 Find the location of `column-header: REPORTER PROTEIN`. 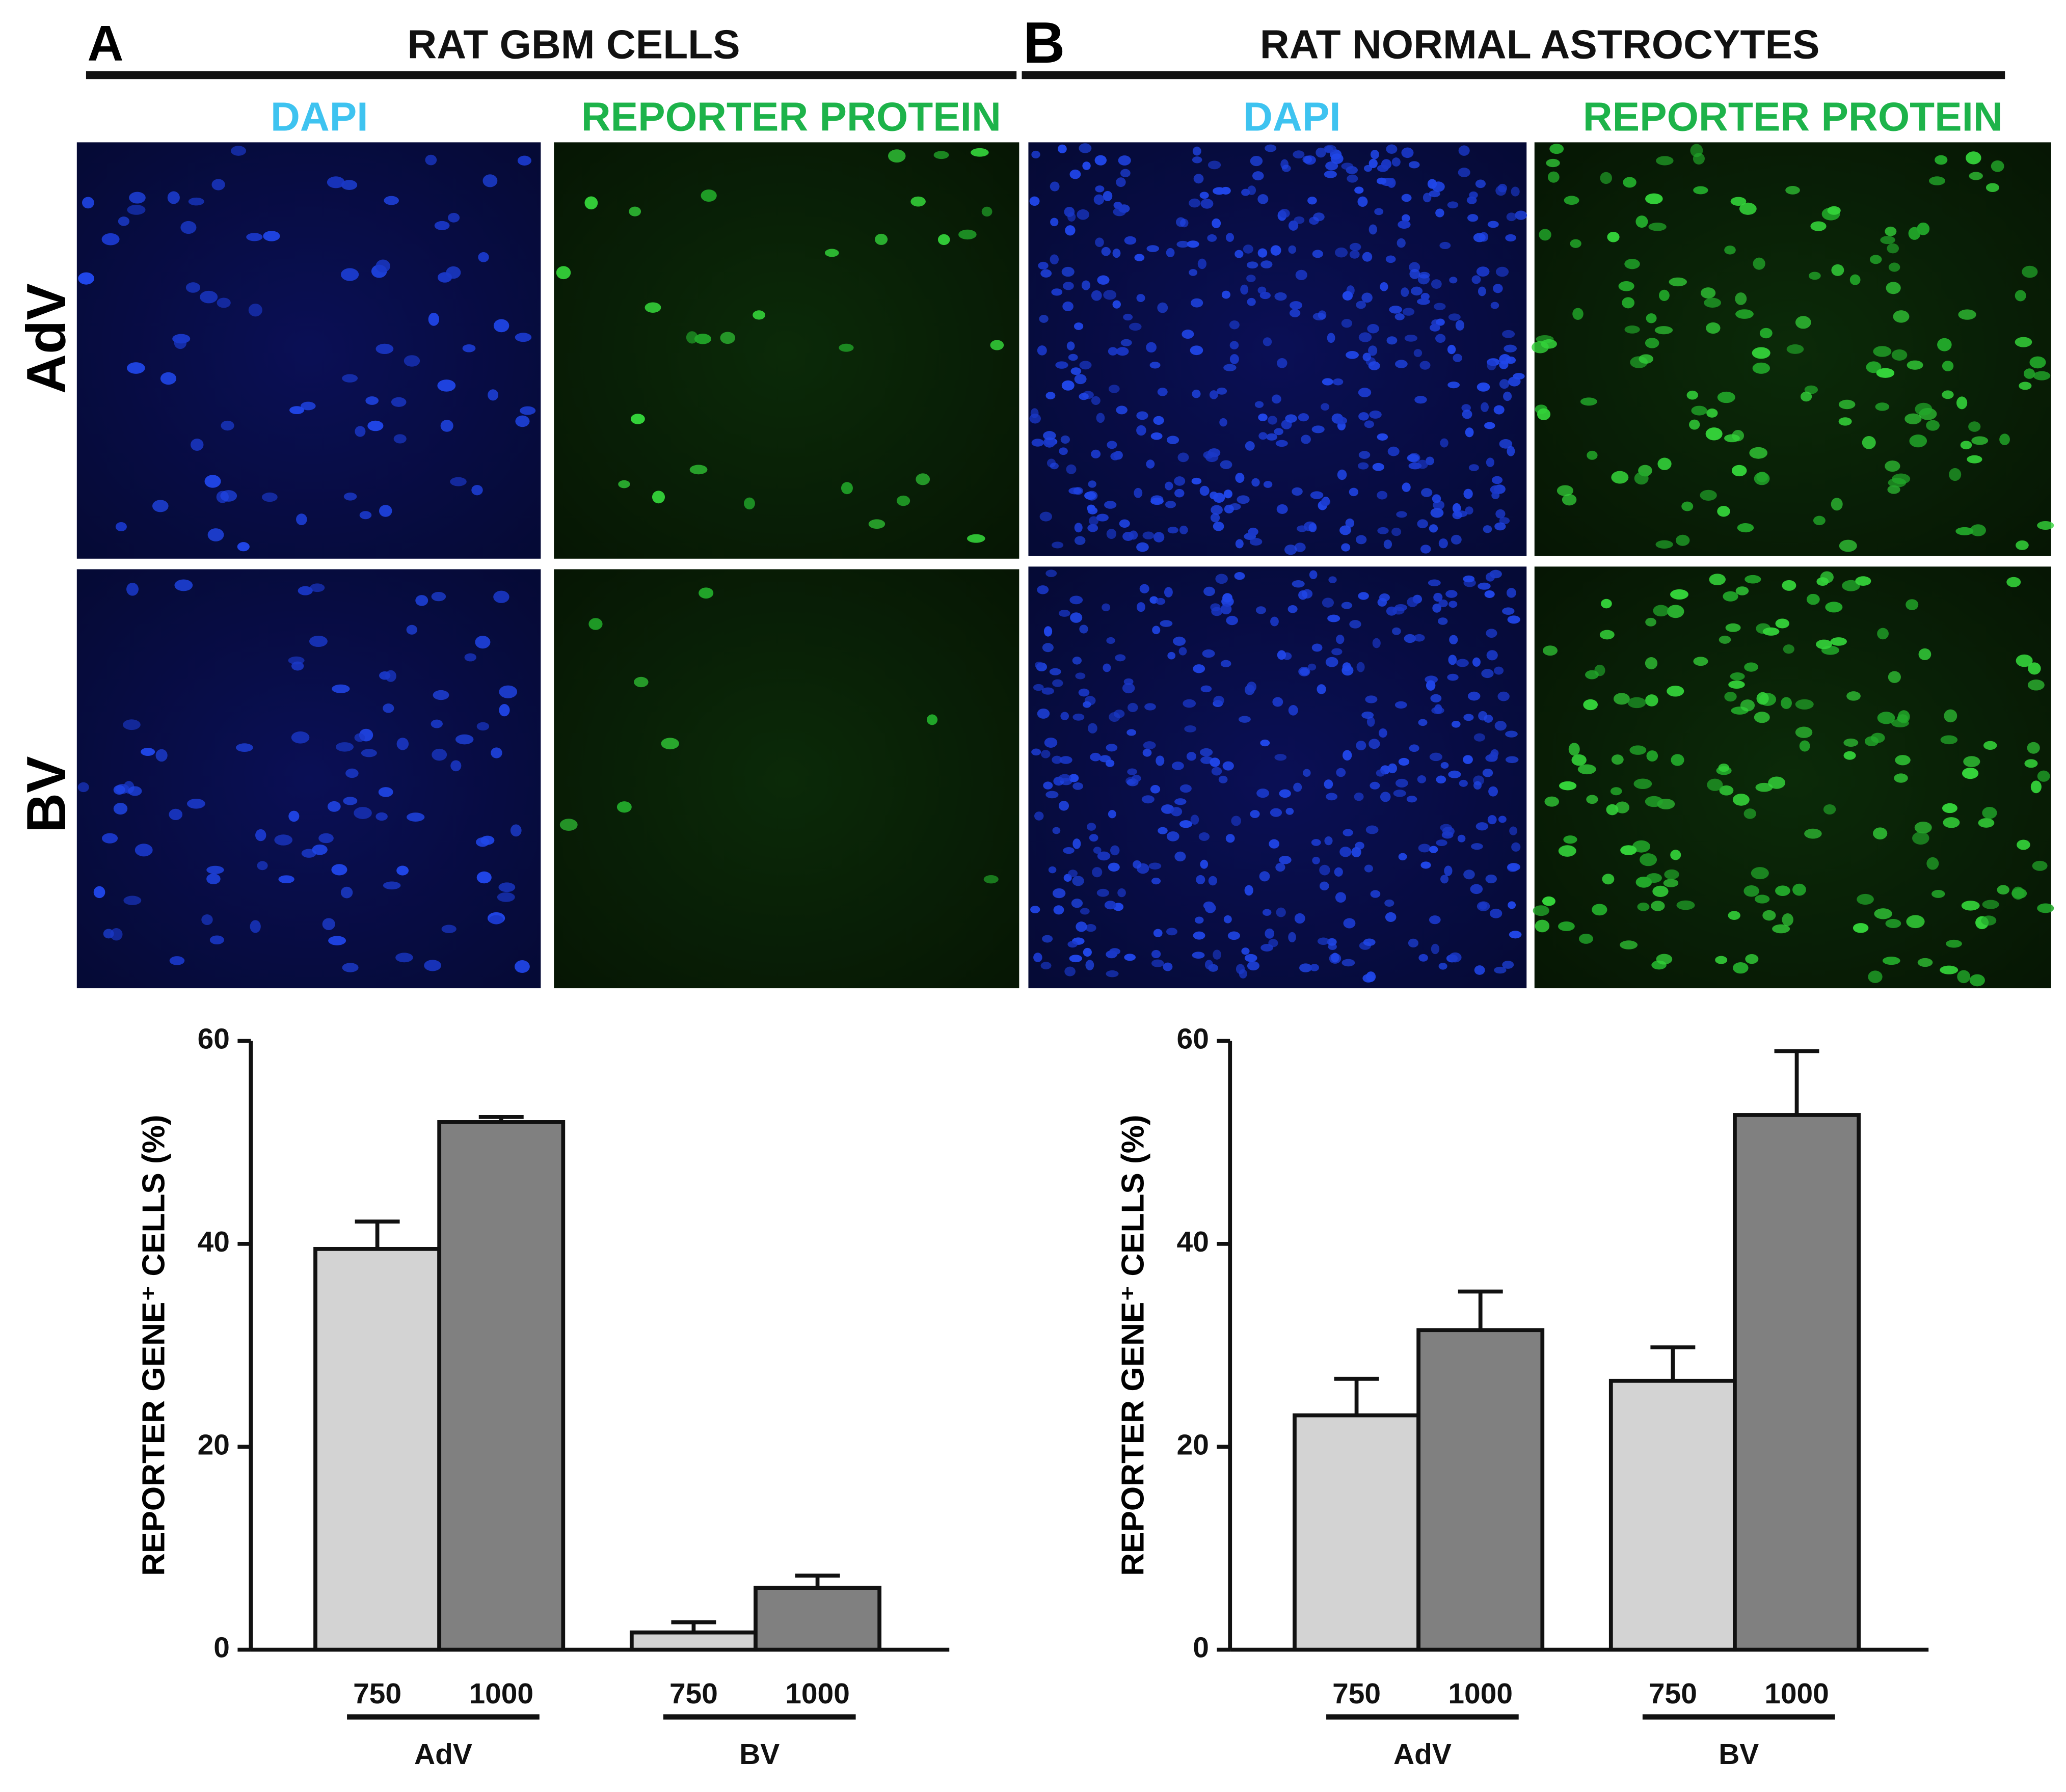

column-header: REPORTER PROTEIN is located at coordinates (1793, 117).